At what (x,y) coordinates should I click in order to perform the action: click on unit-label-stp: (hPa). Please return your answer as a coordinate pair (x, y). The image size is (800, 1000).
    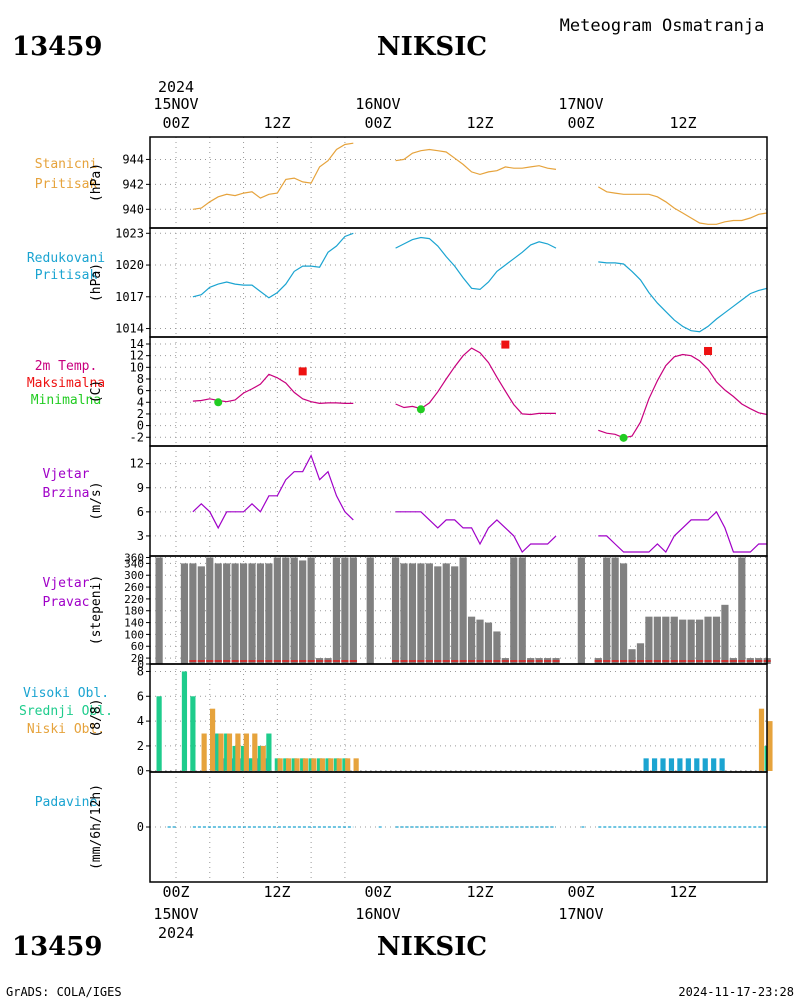
    Looking at the image, I should click on (96, 182).